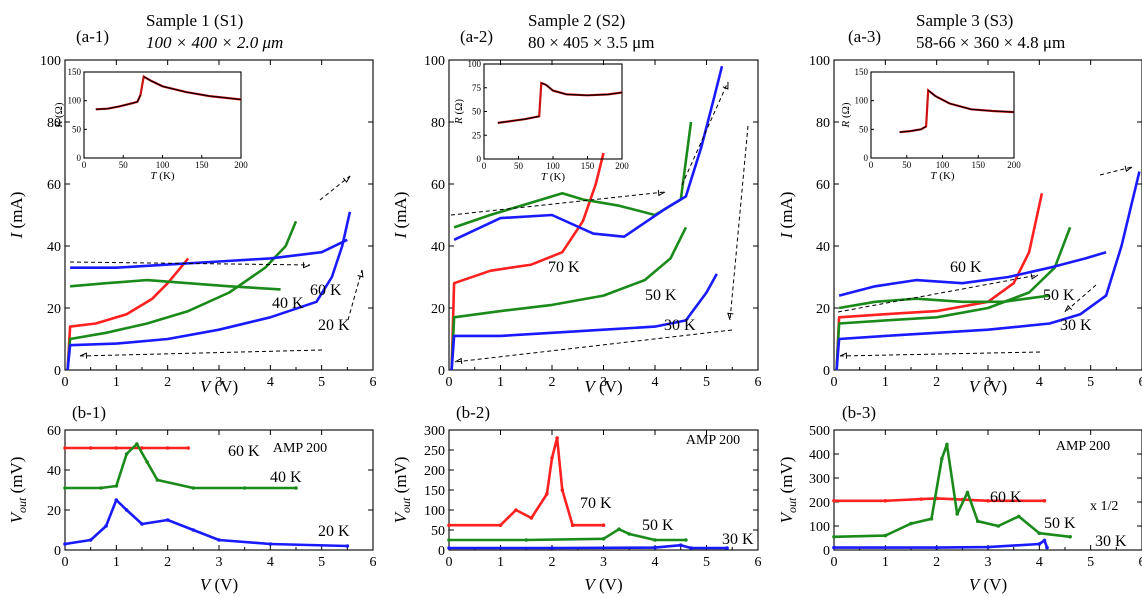  What do you see at coordinates (438, 185) in the screenshot?
I see `y-tick-label: 60` at bounding box center [438, 185].